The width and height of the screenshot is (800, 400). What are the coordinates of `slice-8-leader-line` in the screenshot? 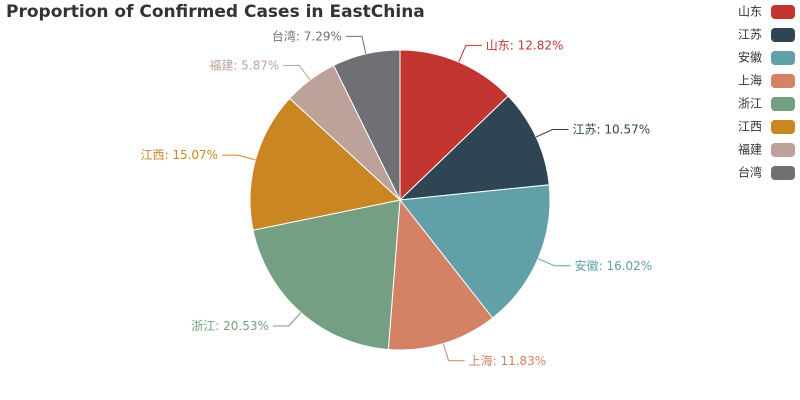 It's located at (356, 45).